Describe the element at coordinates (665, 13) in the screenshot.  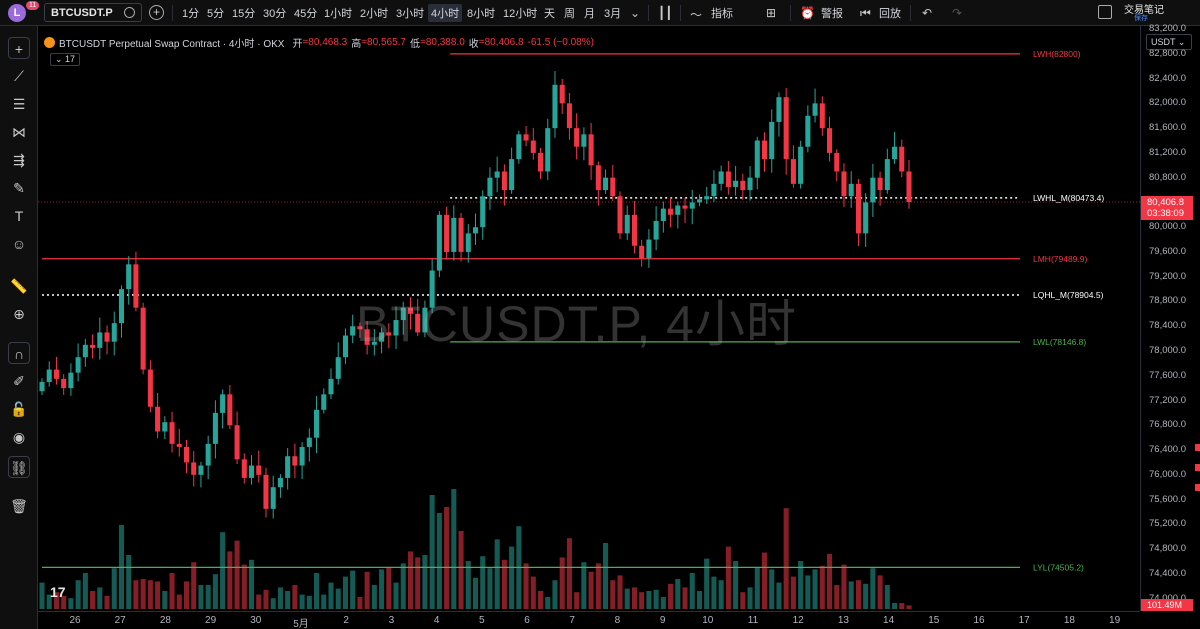
I see `candle-type-icon: ┃┃` at that location.